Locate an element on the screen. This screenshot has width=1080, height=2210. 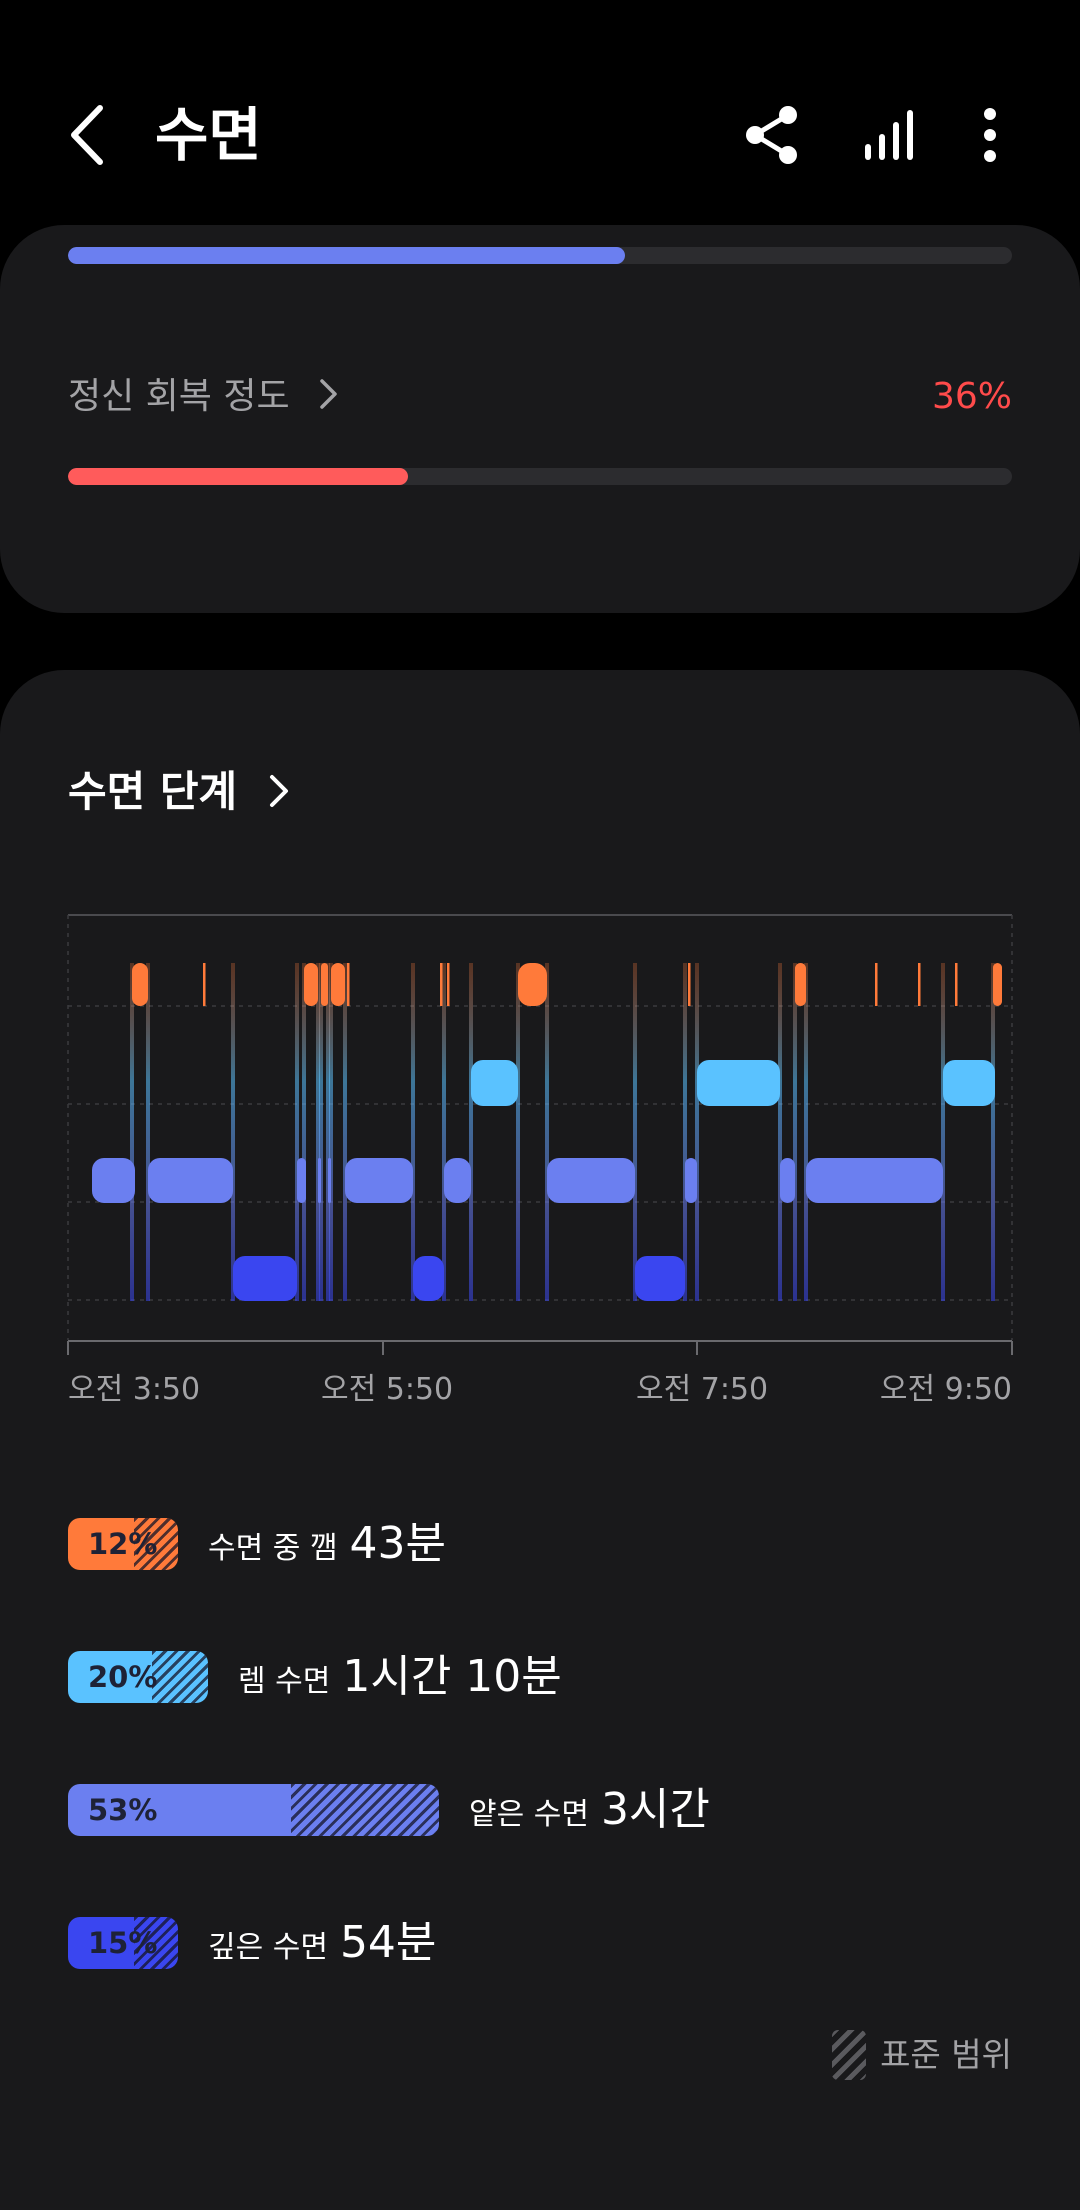
stage-percent: 53% is located at coordinates (123, 1810).